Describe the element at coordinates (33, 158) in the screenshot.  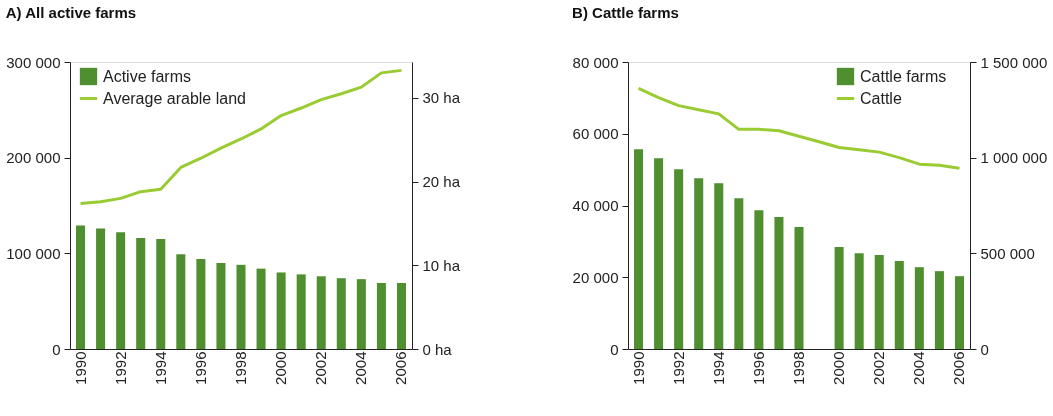
I see `y-tick-label: 200 000` at that location.